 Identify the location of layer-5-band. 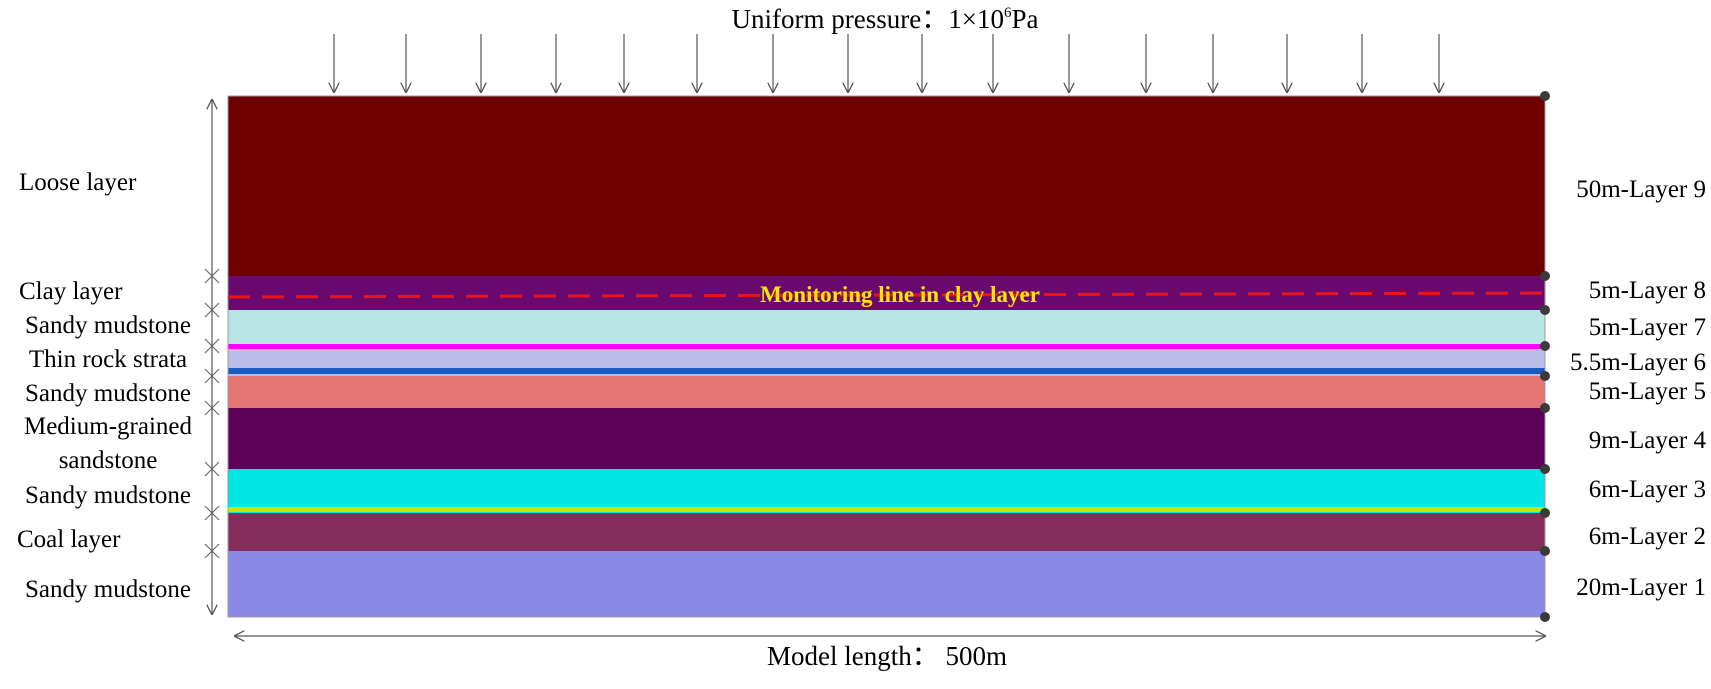
(886, 392).